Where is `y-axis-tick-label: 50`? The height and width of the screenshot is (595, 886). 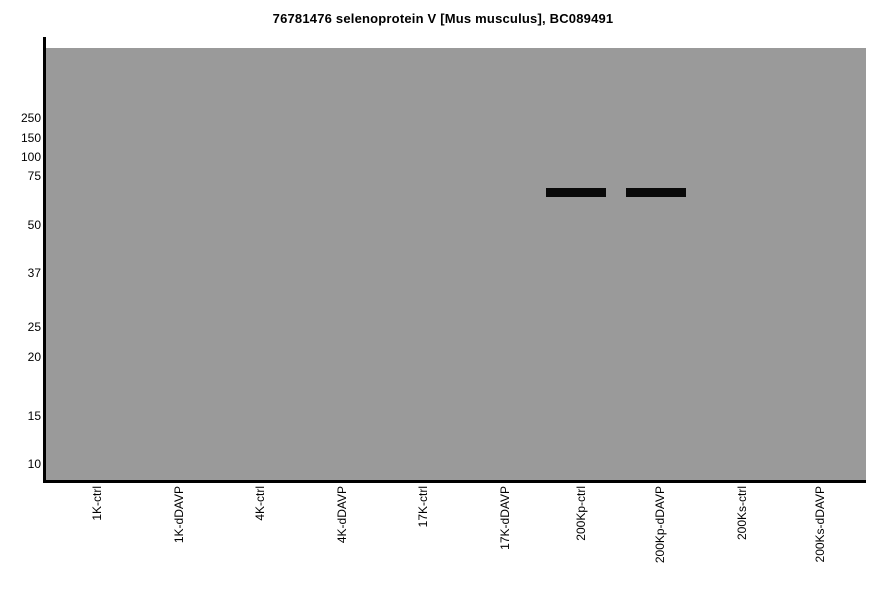 y-axis-tick-label: 50 is located at coordinates (34, 225).